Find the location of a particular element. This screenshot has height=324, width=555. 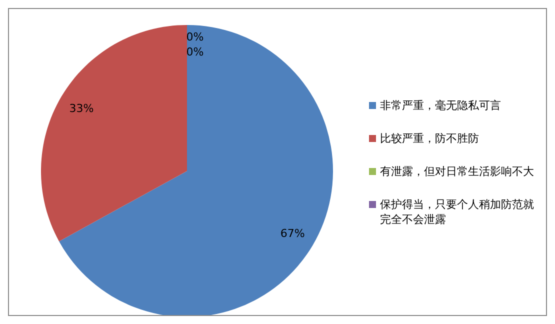

data-label: 67% is located at coordinates (292, 233).